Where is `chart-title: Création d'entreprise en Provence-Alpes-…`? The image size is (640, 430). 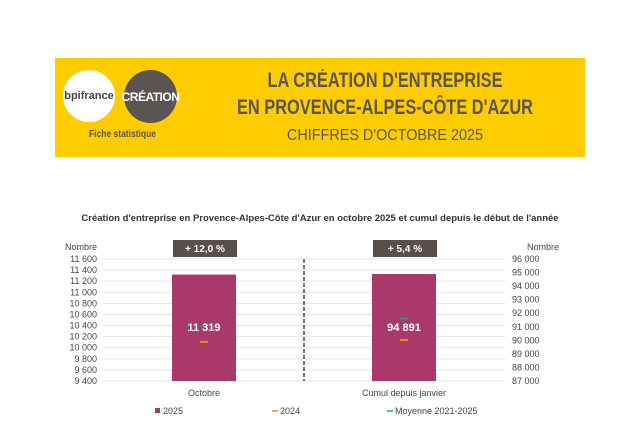
chart-title: Création d'entreprise en Provence-Alpes-… is located at coordinates (320, 218).